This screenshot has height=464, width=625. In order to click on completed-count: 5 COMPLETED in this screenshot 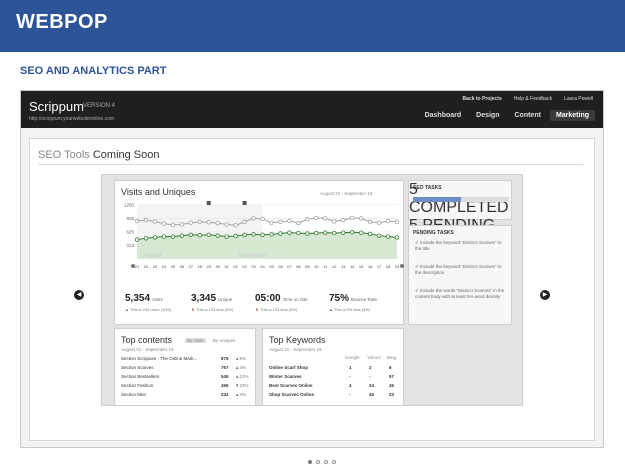, I will do `click(459, 198)`.